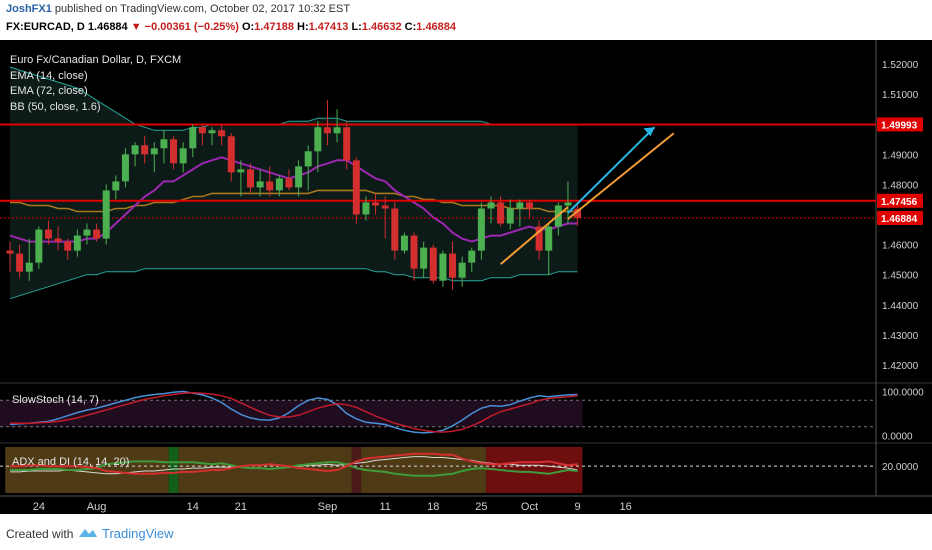 This screenshot has height=550, width=932. Describe the element at coordinates (899, 125) in the screenshot. I see `price-level-tag-label: 1.49993` at that location.